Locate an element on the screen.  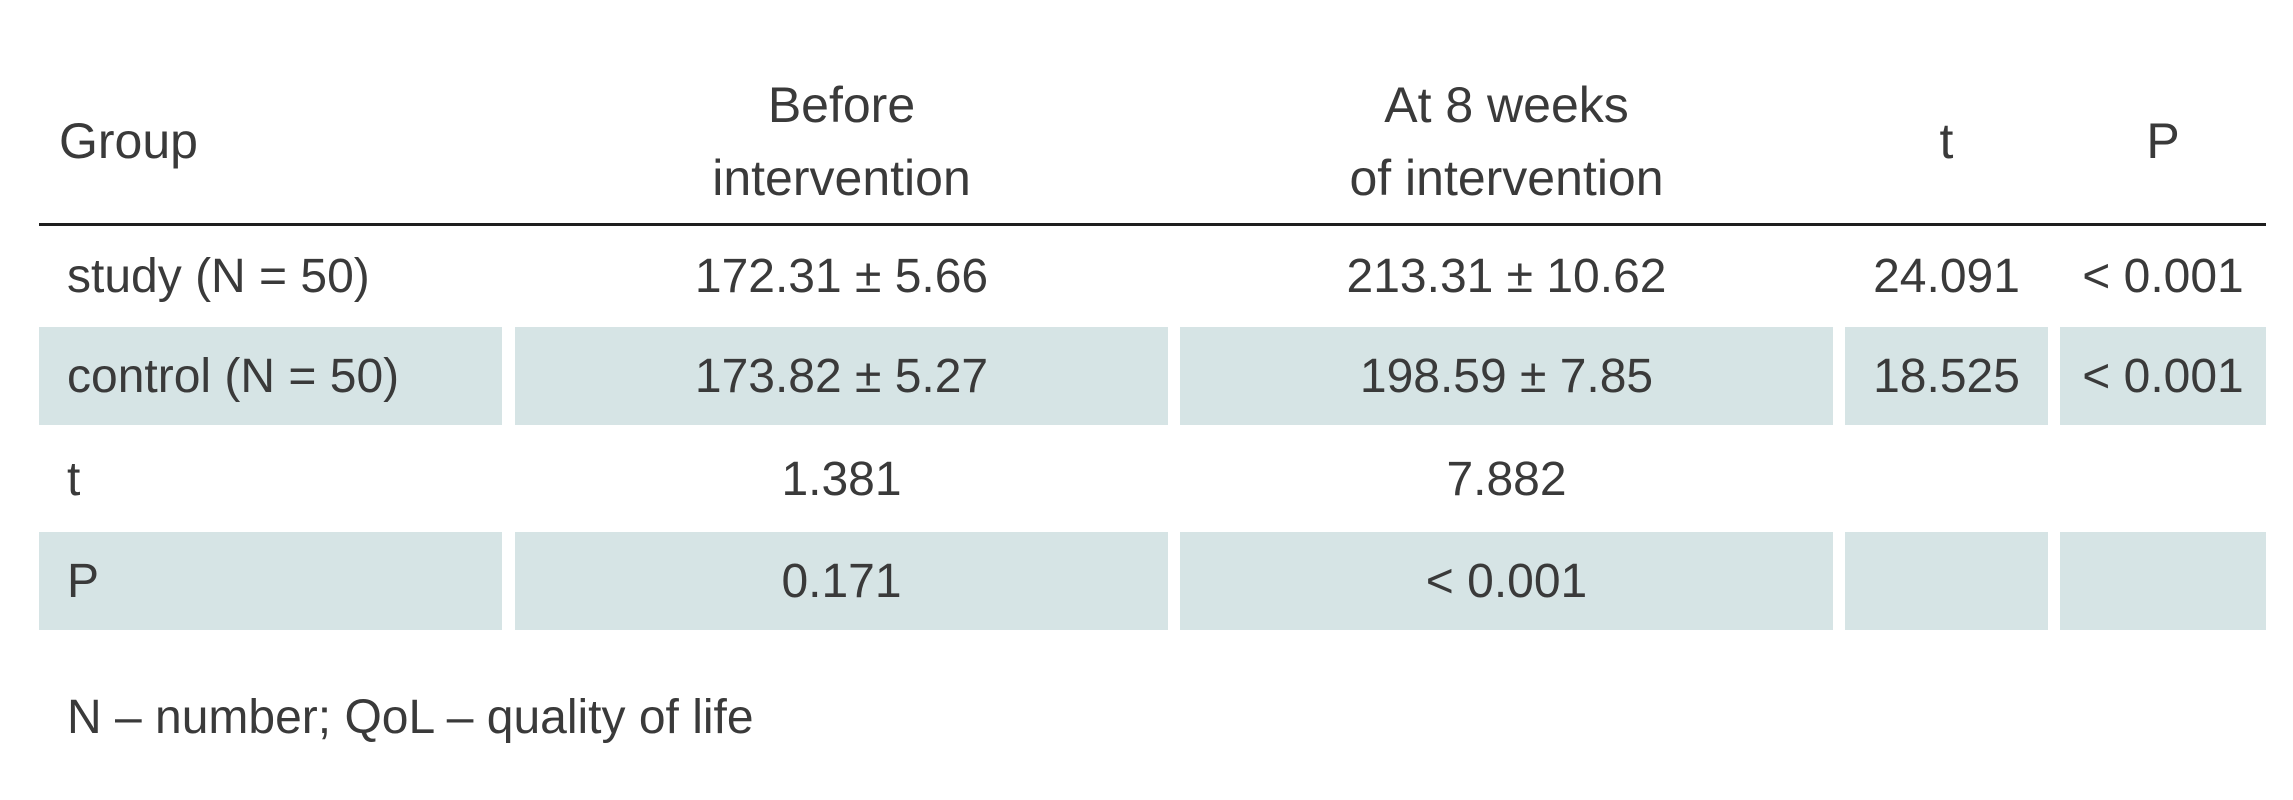
cell-at8: 198.59 ± 7.85 is located at coordinates (1506, 376).